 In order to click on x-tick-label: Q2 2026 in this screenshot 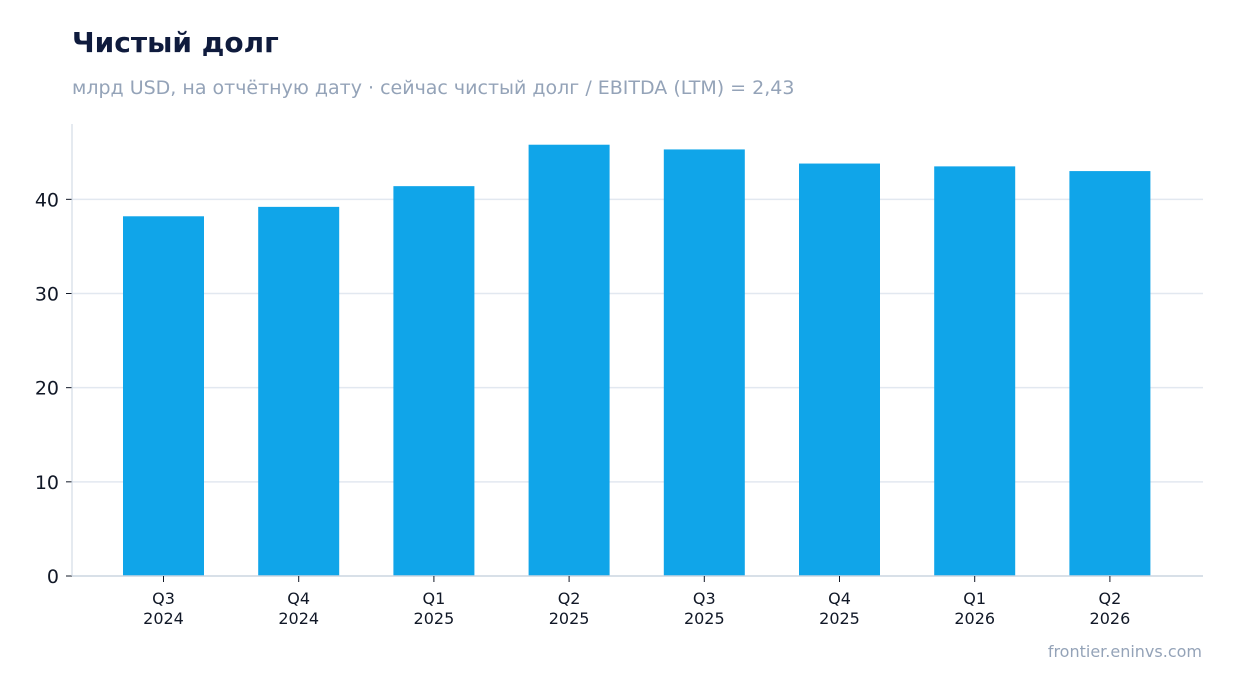, I will do `click(1110, 608)`.